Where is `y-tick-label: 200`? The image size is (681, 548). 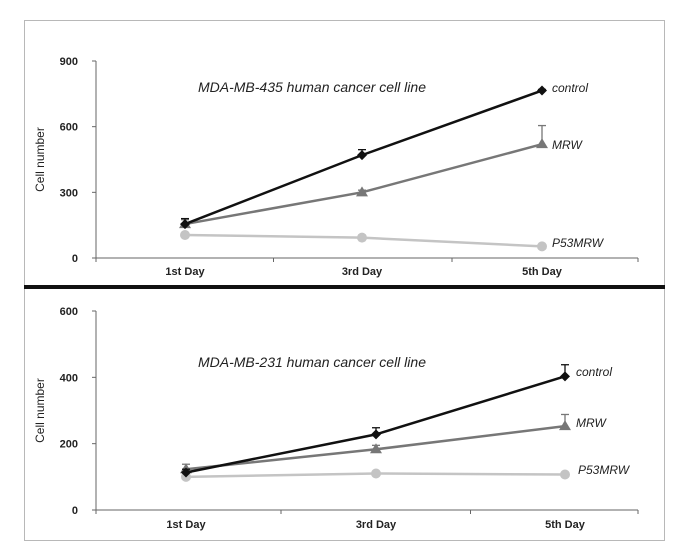
y-tick-label: 200 is located at coordinates (69, 445).